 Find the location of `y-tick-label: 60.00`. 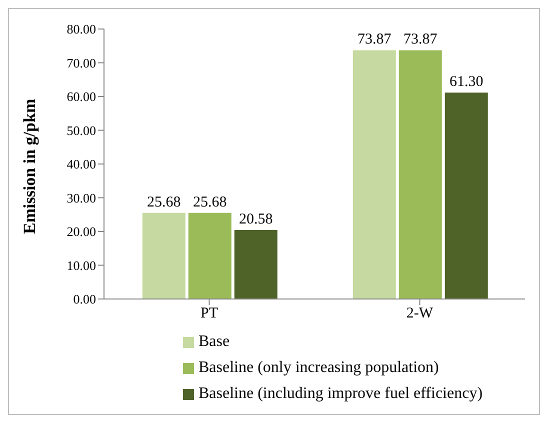

y-tick-label: 60.00 is located at coordinates (81, 96).